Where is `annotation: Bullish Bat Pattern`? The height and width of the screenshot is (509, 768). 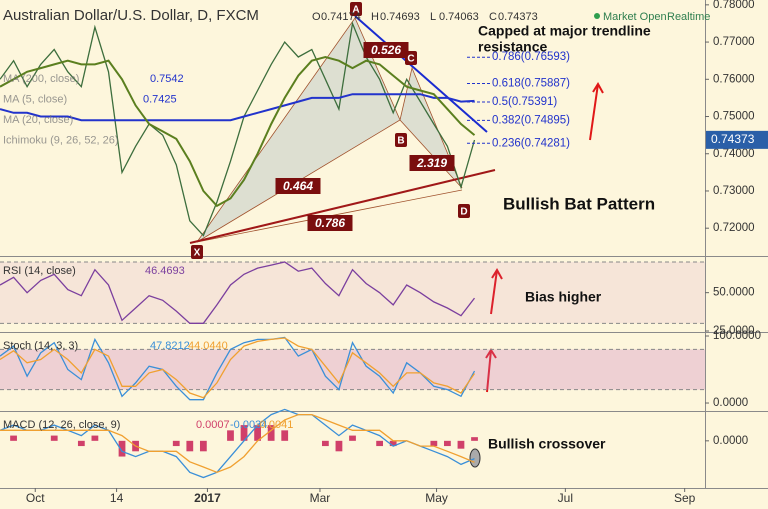 annotation: Bullish Bat Pattern is located at coordinates (579, 203).